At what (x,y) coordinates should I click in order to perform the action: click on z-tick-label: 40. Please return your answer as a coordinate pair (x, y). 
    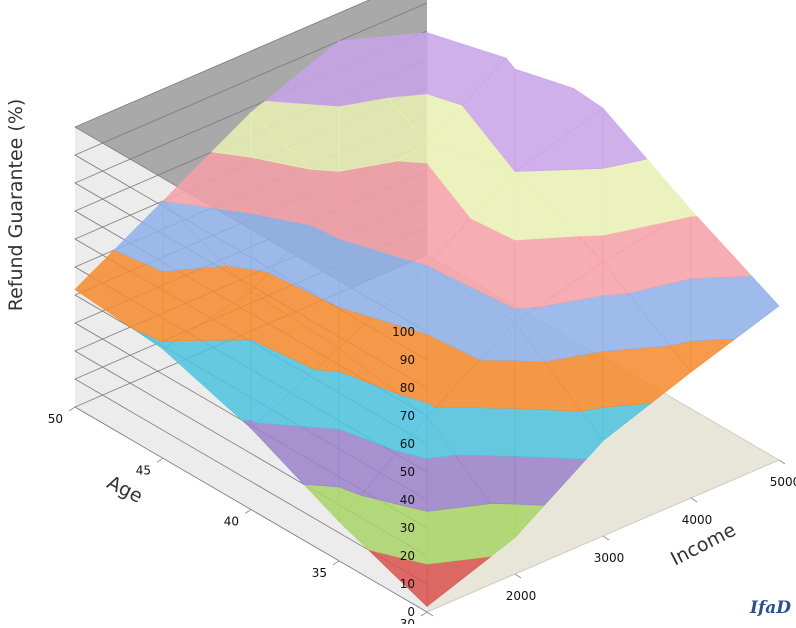
    Looking at the image, I should click on (407, 500).